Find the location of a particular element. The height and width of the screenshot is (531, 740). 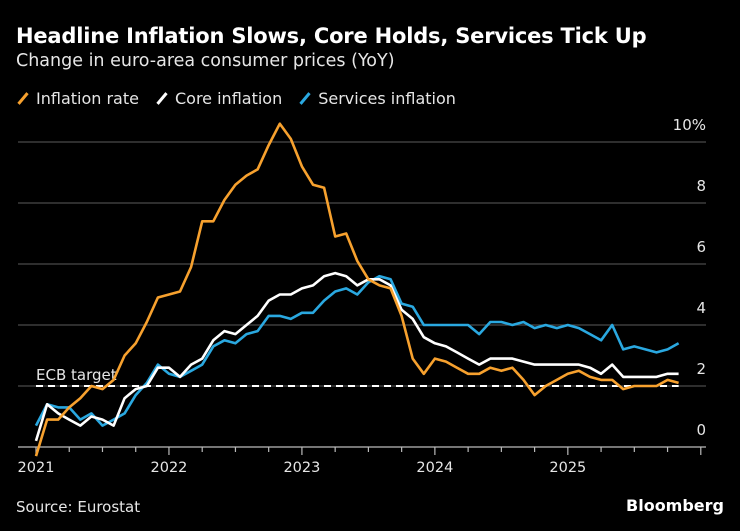

y-tick-label: 10% is located at coordinates (689, 125).